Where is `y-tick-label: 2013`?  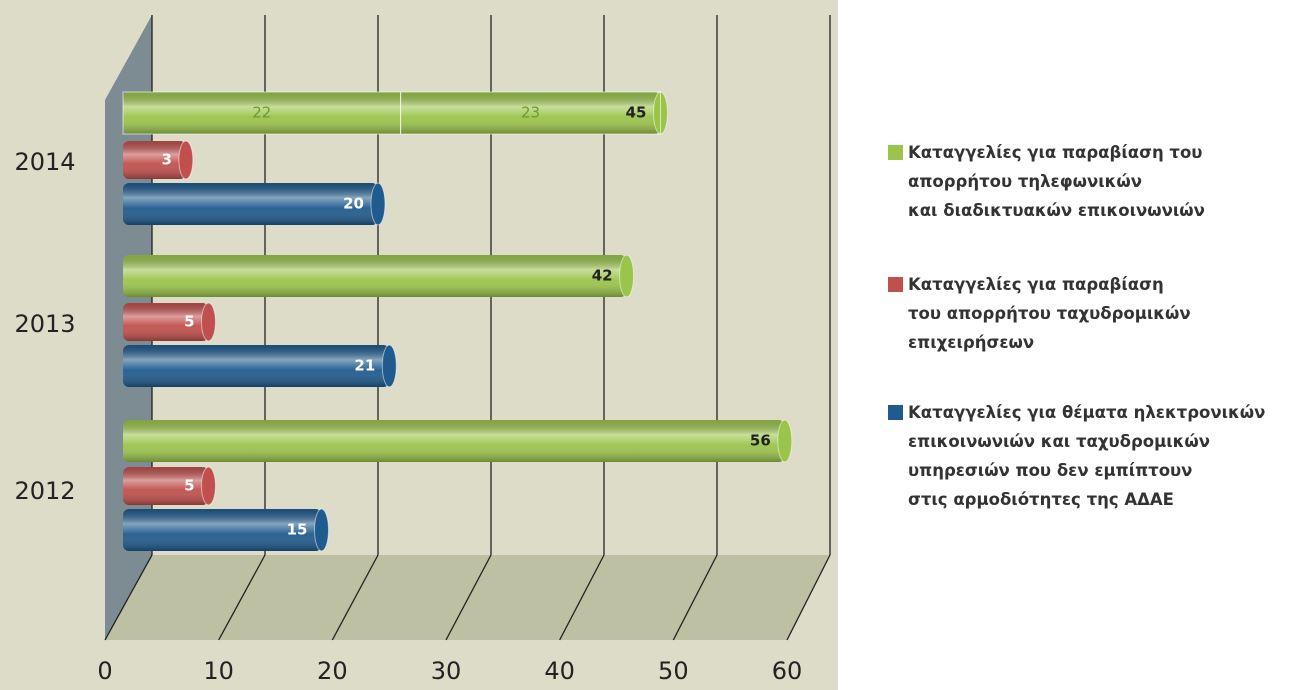
y-tick-label: 2013 is located at coordinates (44, 324).